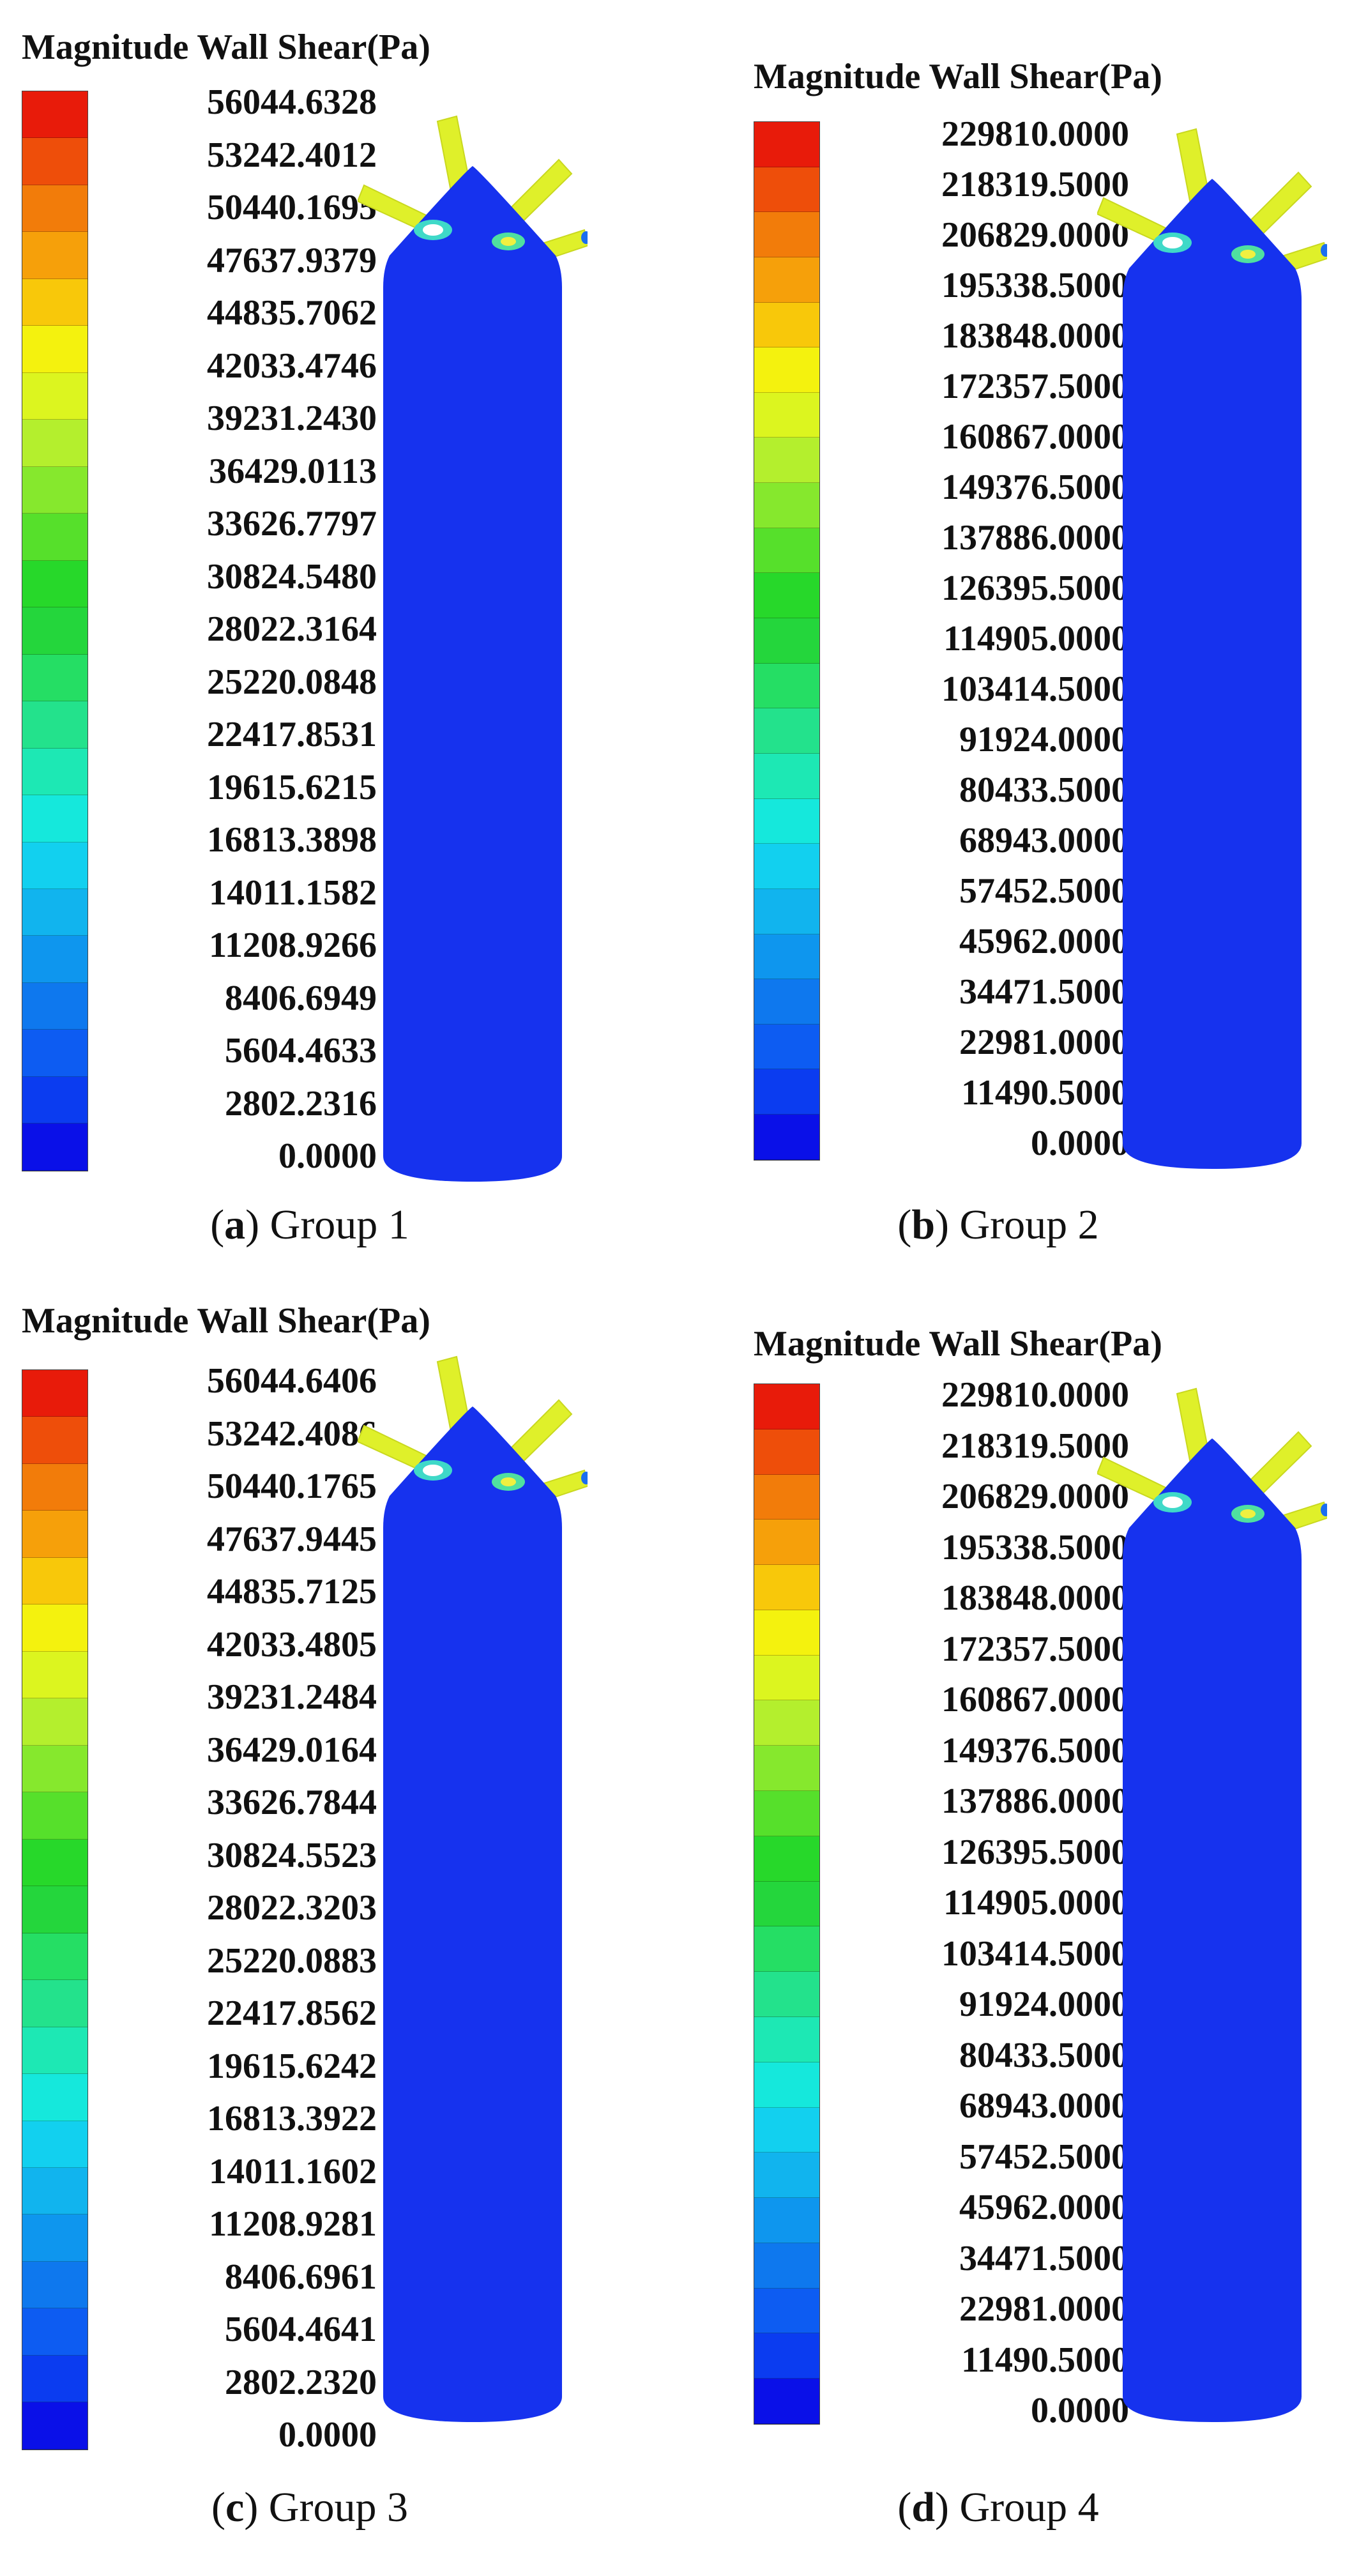 The image size is (1352, 2576). I want to click on colorbar-tick-label: 195338.5000, so click(1035, 1547).